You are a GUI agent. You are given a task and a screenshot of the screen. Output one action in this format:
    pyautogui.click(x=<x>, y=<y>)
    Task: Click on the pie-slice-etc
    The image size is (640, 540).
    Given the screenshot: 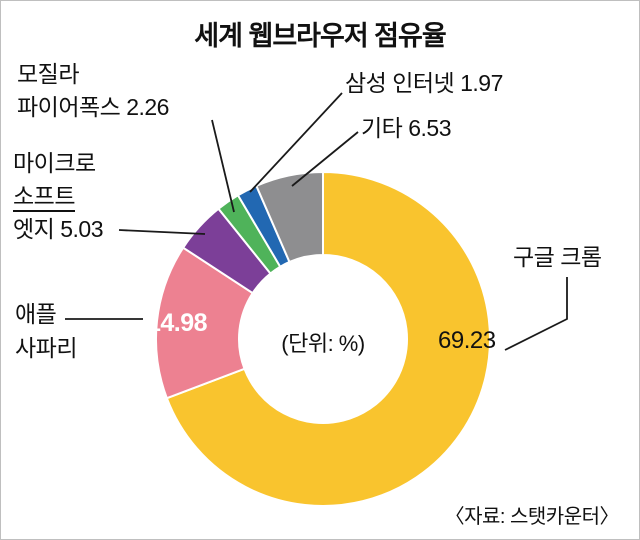 What is the action you would take?
    pyautogui.click(x=289, y=217)
    